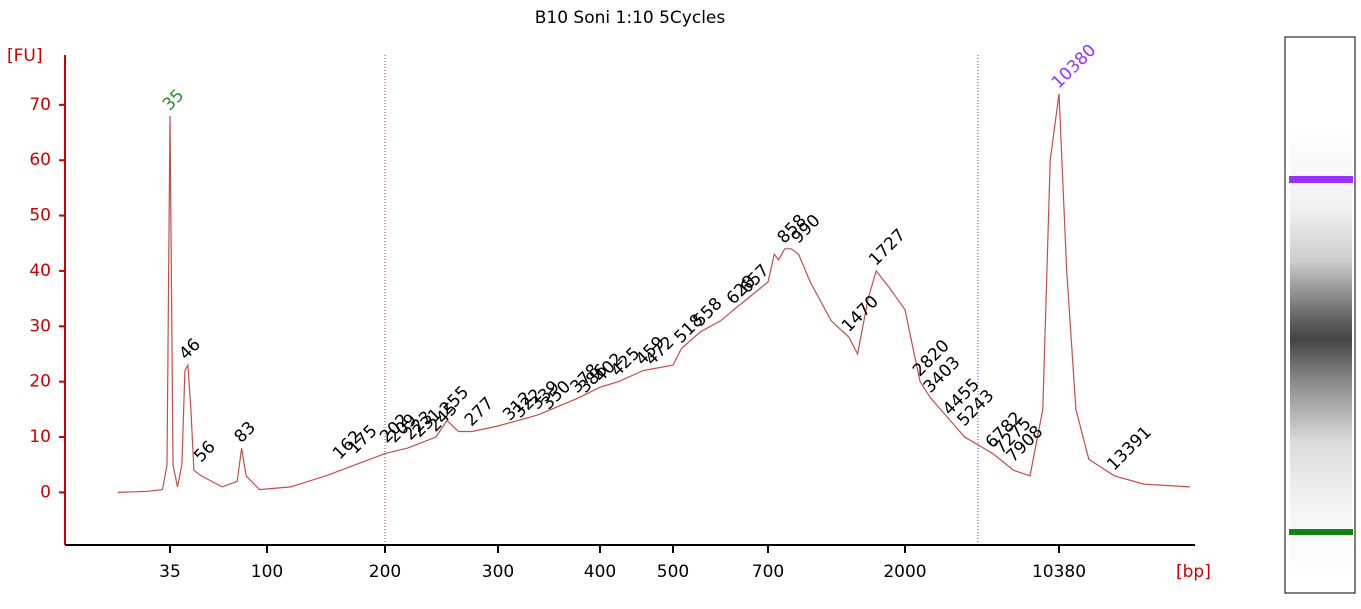 This screenshot has width=1361, height=609. Describe the element at coordinates (1321, 352) in the screenshot. I see `gel-smear` at that location.